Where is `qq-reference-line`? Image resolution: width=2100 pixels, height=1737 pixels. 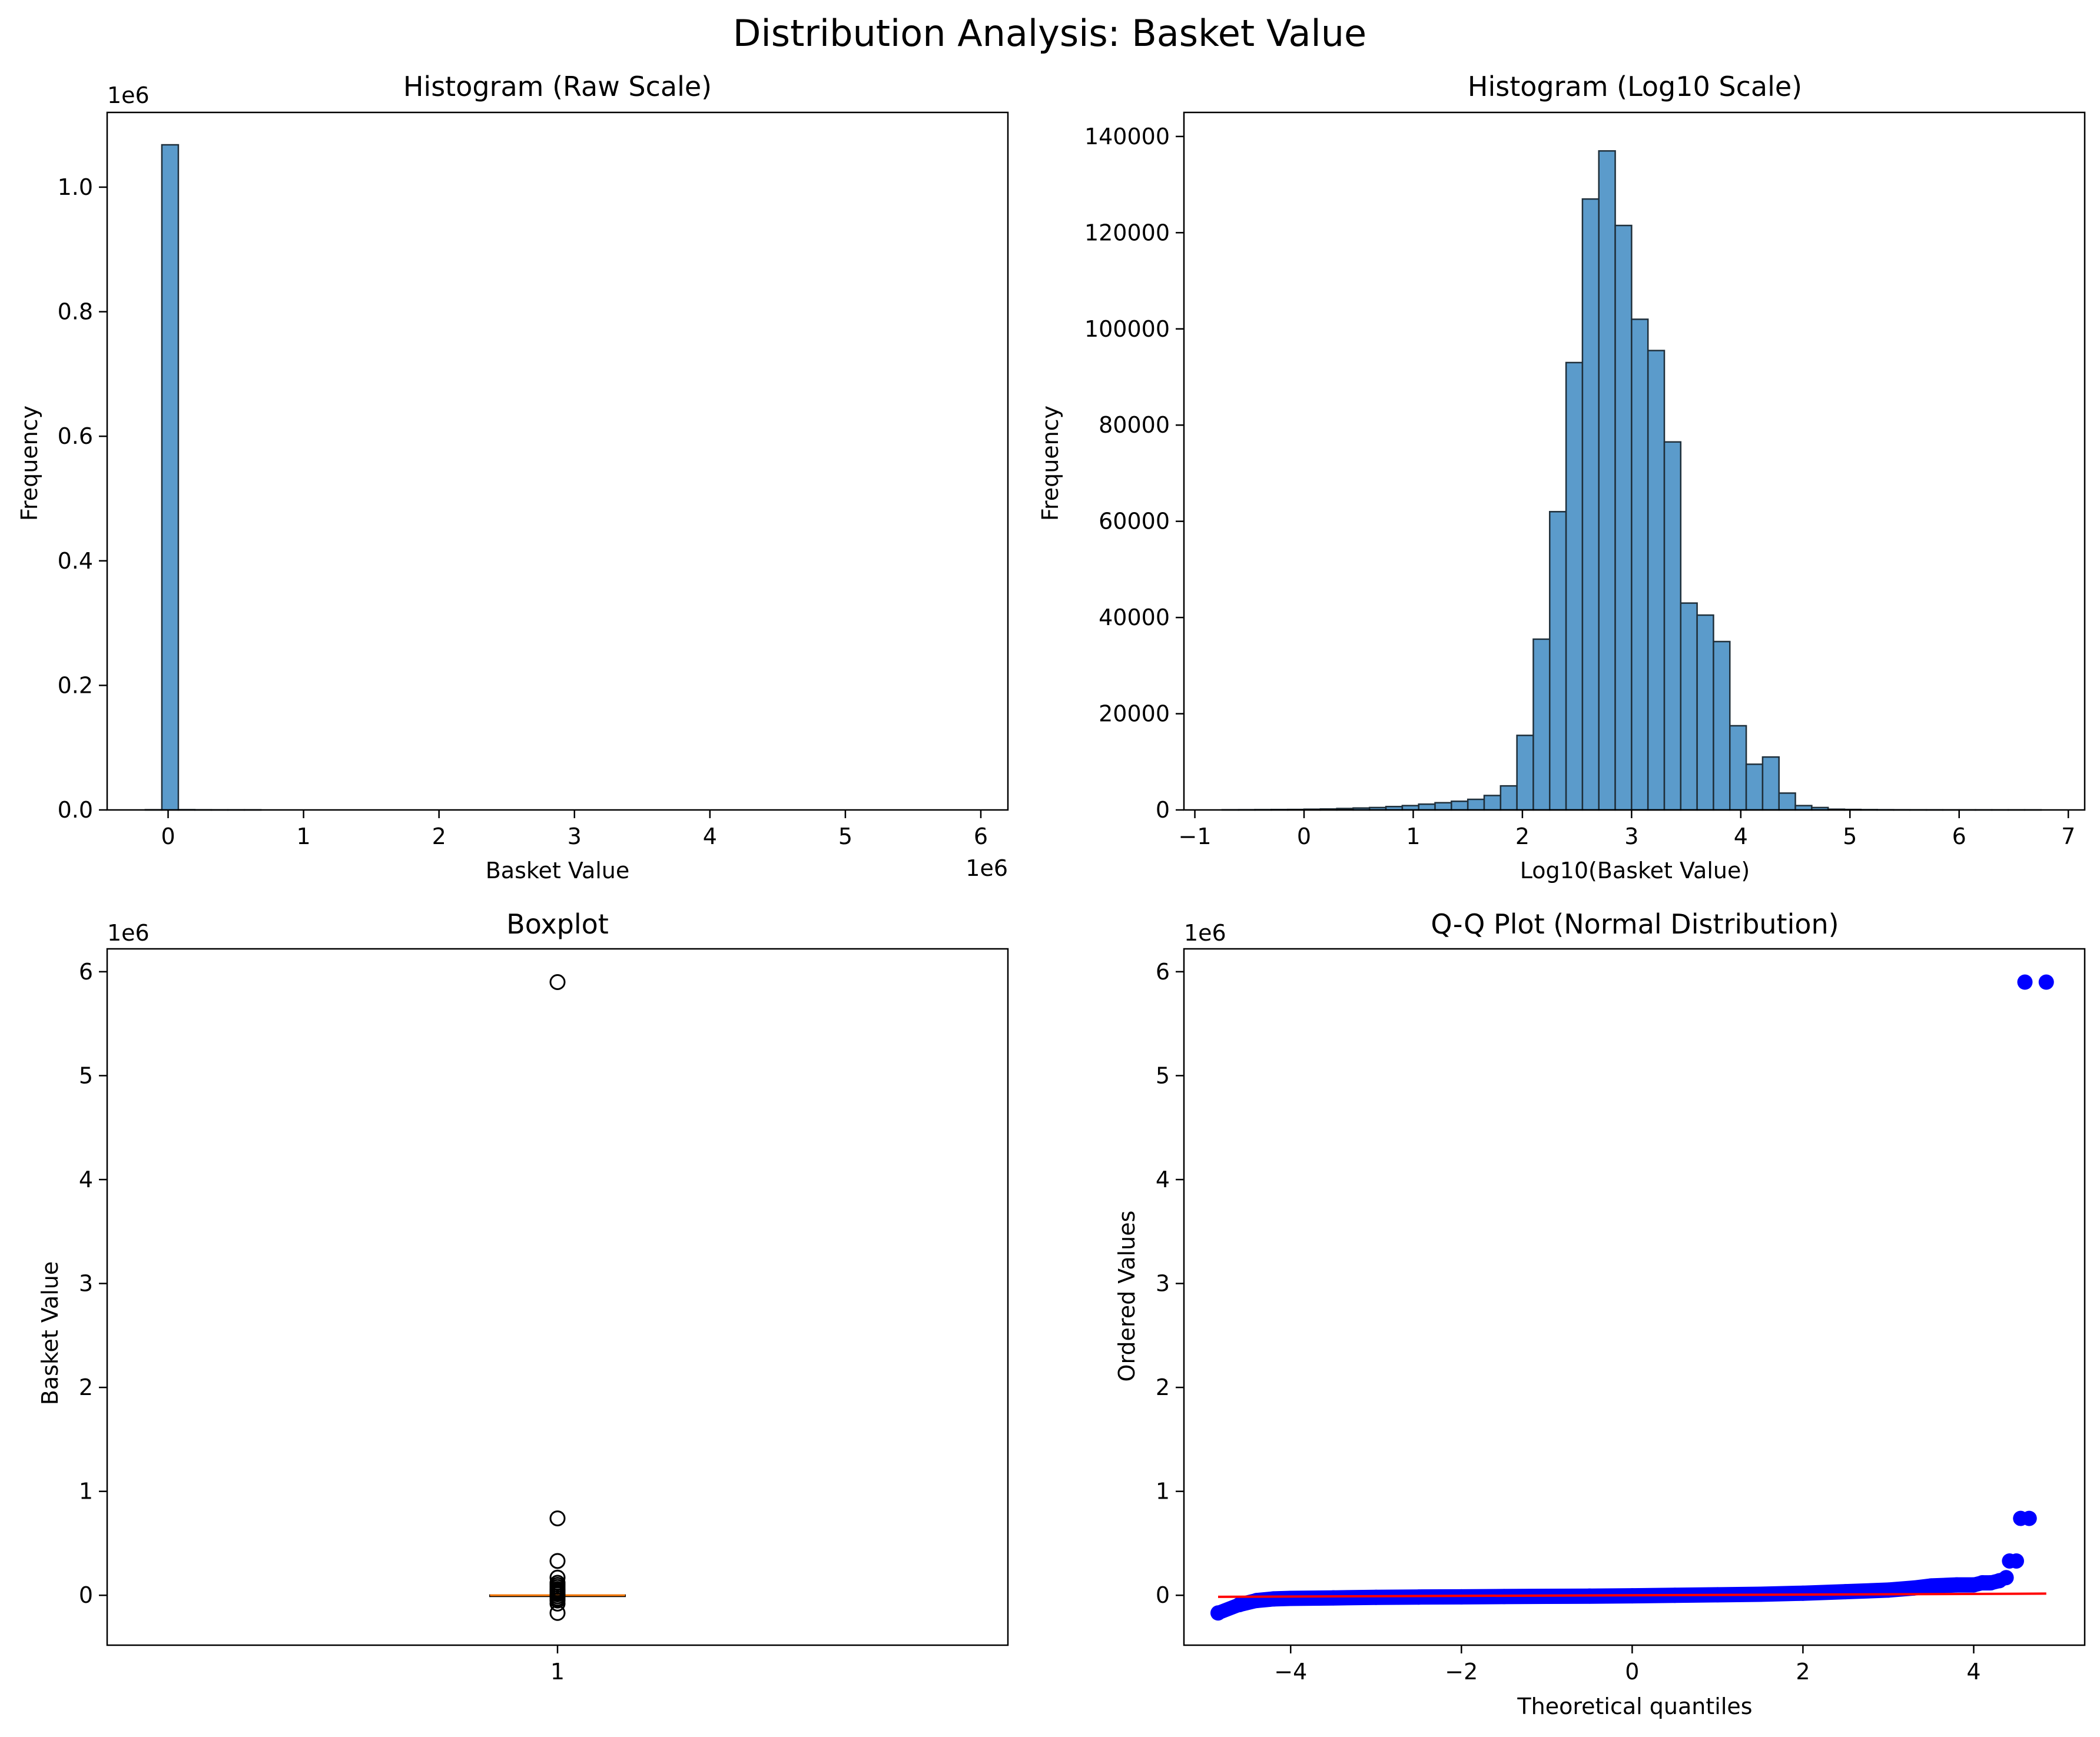 qq-reference-line is located at coordinates (1632, 1595).